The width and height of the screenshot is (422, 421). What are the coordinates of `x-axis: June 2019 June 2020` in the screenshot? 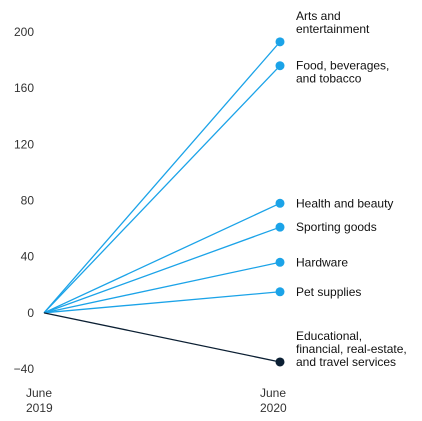 It's located at (156, 400).